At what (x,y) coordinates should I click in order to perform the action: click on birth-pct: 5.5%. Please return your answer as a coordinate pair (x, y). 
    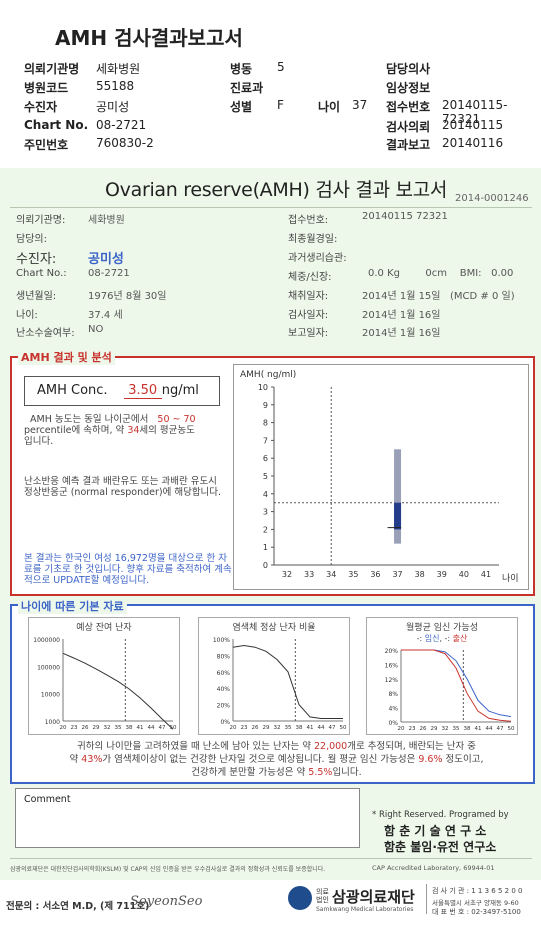
    Looking at the image, I should click on (320, 772).